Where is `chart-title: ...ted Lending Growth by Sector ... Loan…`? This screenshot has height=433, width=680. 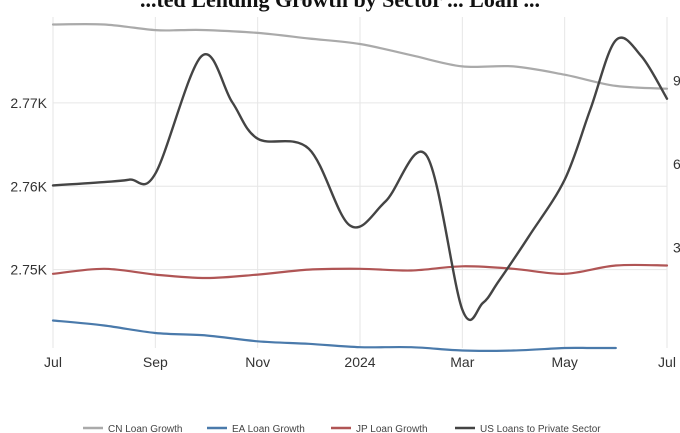
chart-title: ...ted Lending Growth by Sector ... Loan… is located at coordinates (340, 6).